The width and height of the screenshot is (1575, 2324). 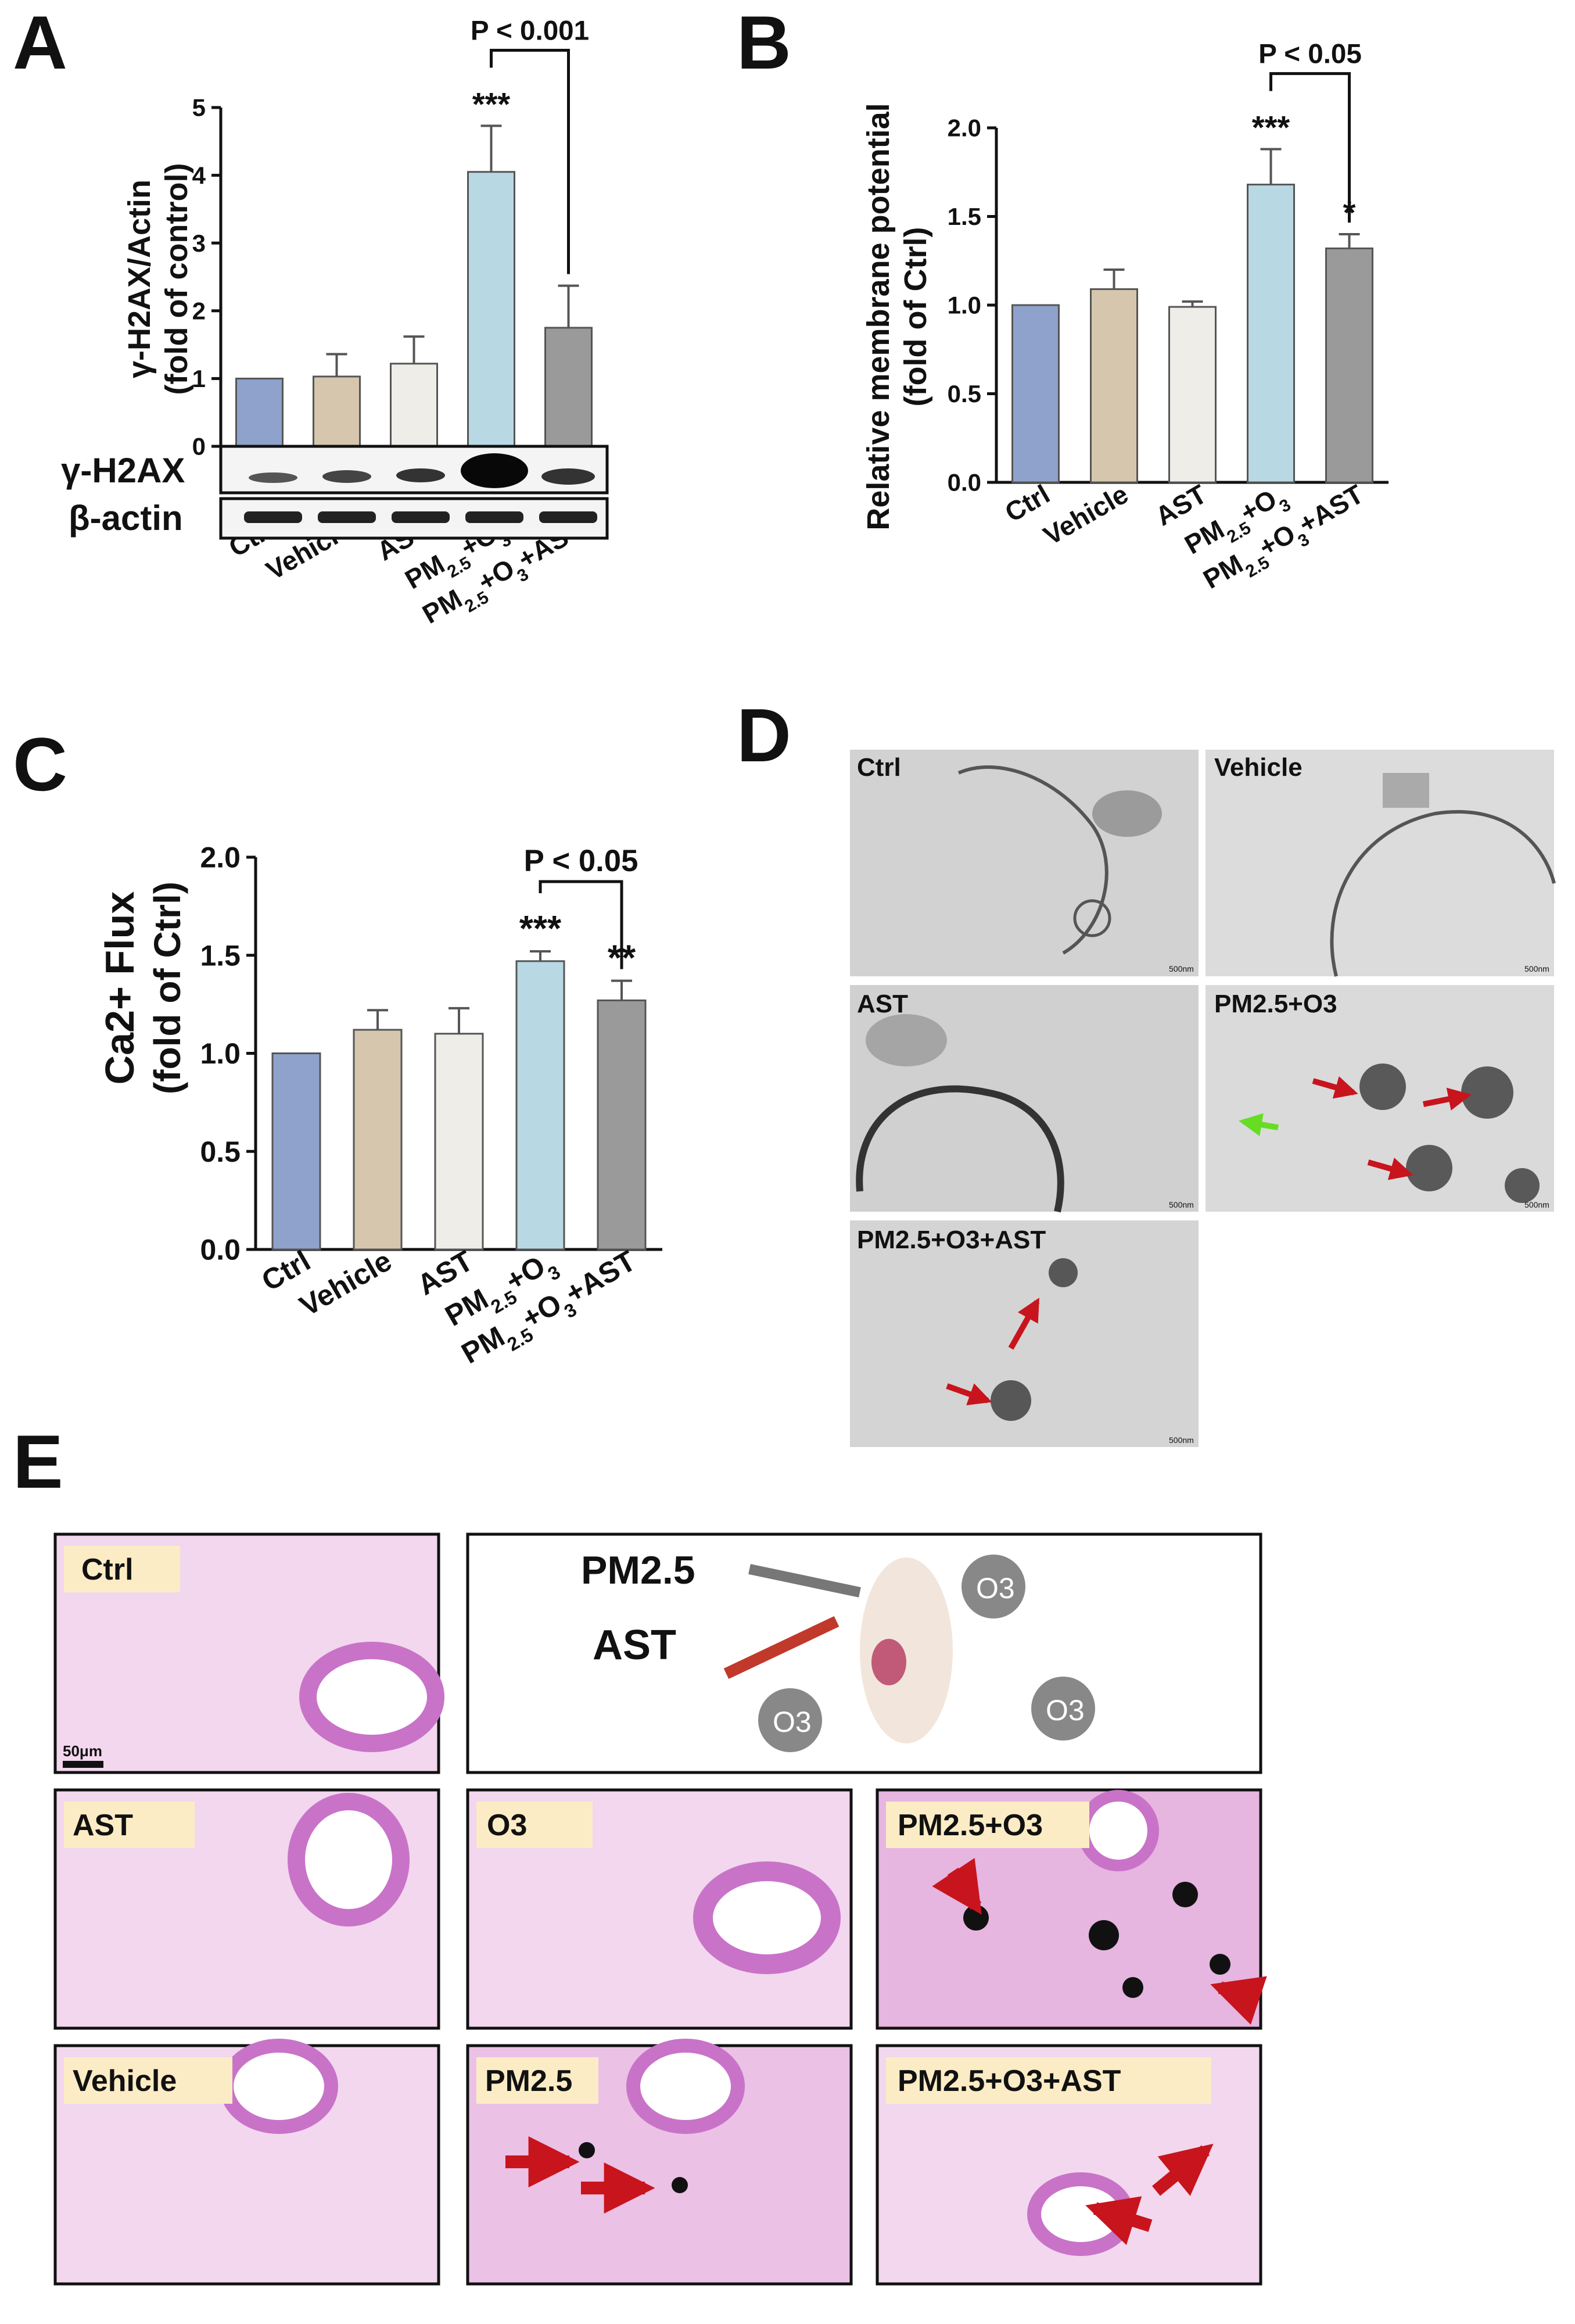 What do you see at coordinates (335, 492) in the screenshot?
I see `western-blot: γ-H2AX β-actin` at bounding box center [335, 492].